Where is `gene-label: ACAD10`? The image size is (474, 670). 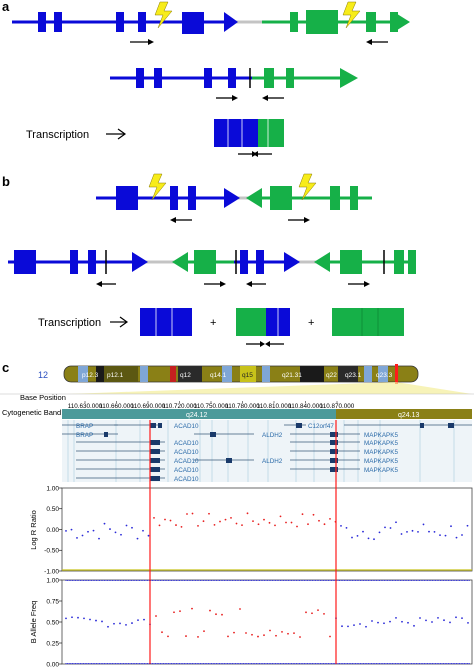
gene-label: ACAD10 is located at coordinates (186, 470).